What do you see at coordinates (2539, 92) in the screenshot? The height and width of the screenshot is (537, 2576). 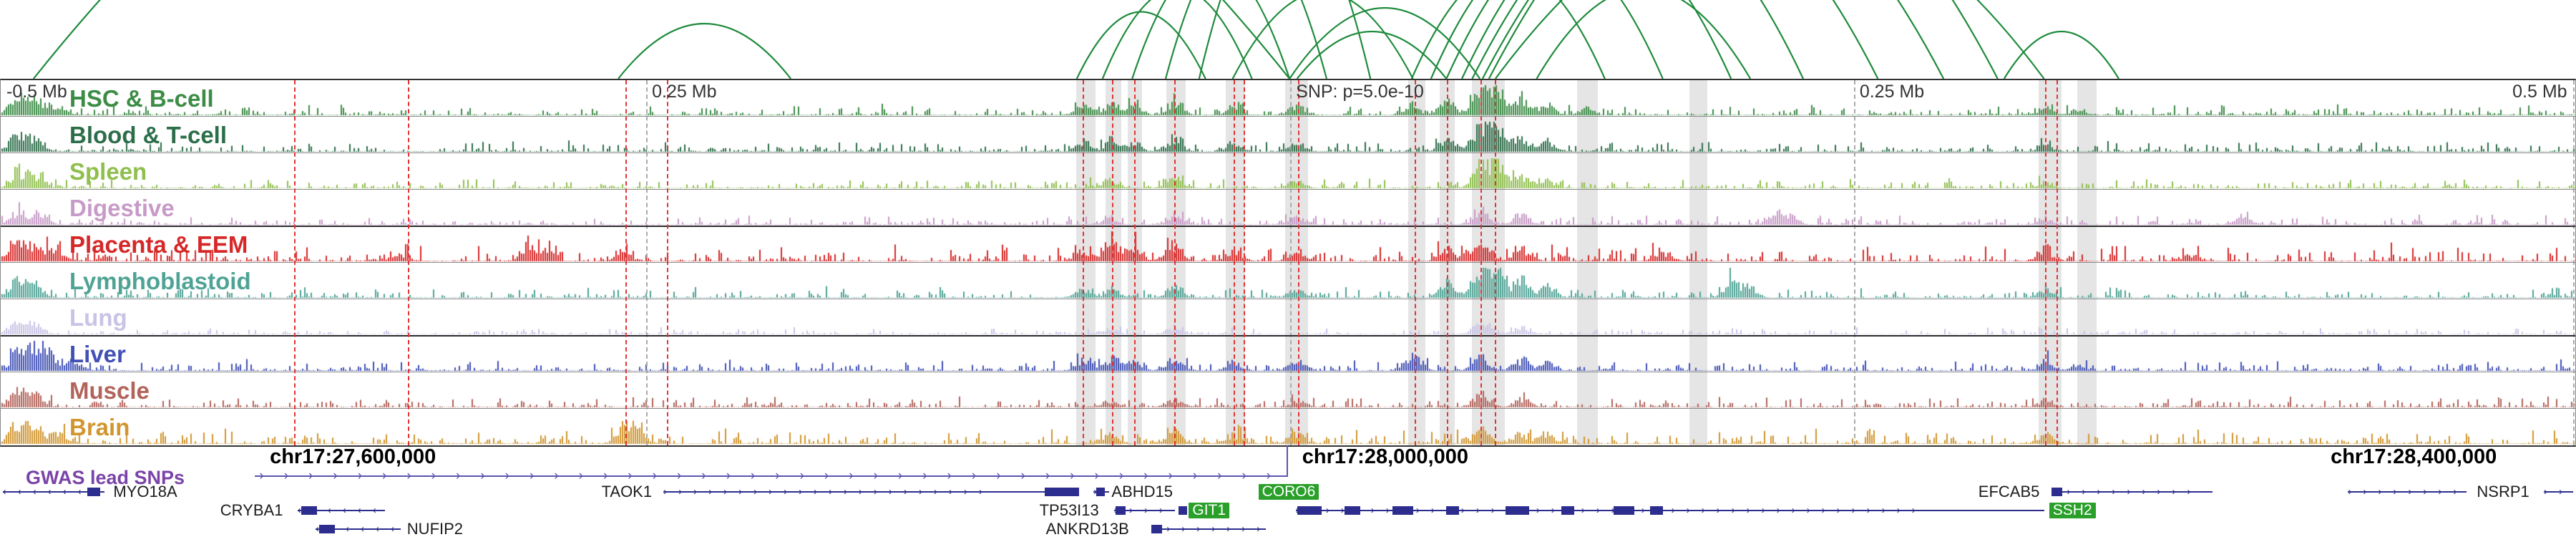 I see `ruler-label: 0.5 Mb` at bounding box center [2539, 92].